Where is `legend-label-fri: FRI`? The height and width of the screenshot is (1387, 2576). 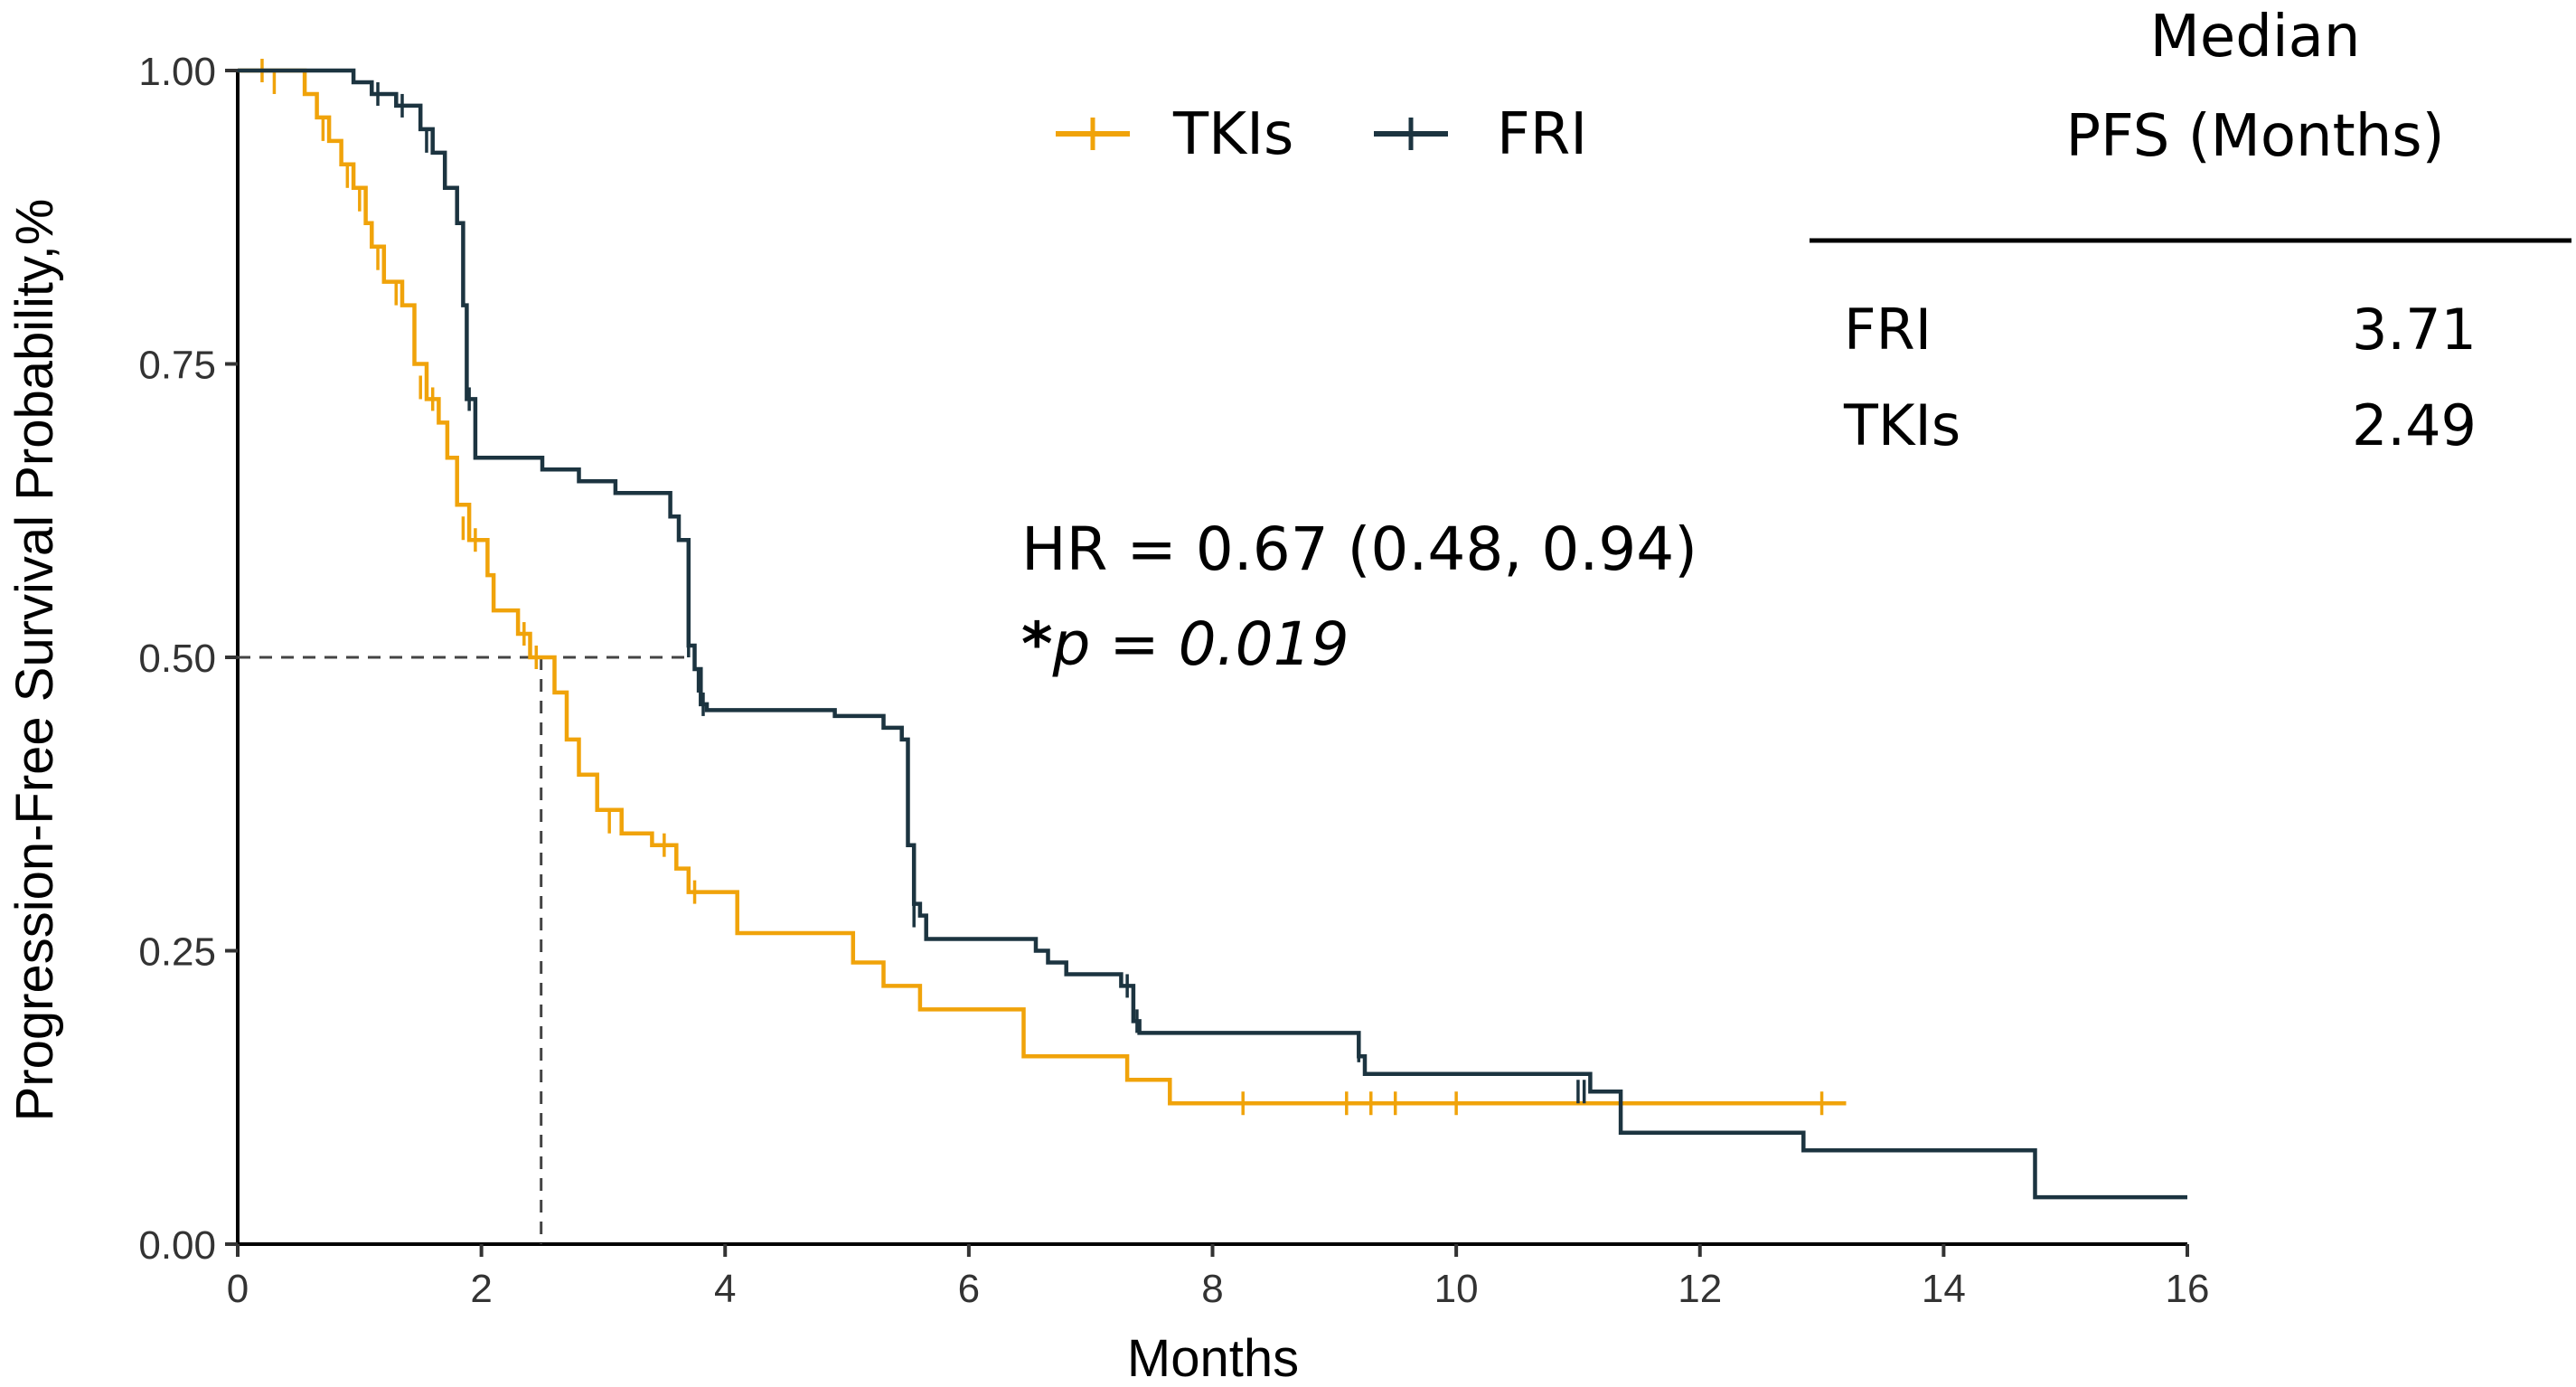
legend-label-fri: FRI is located at coordinates (1542, 134).